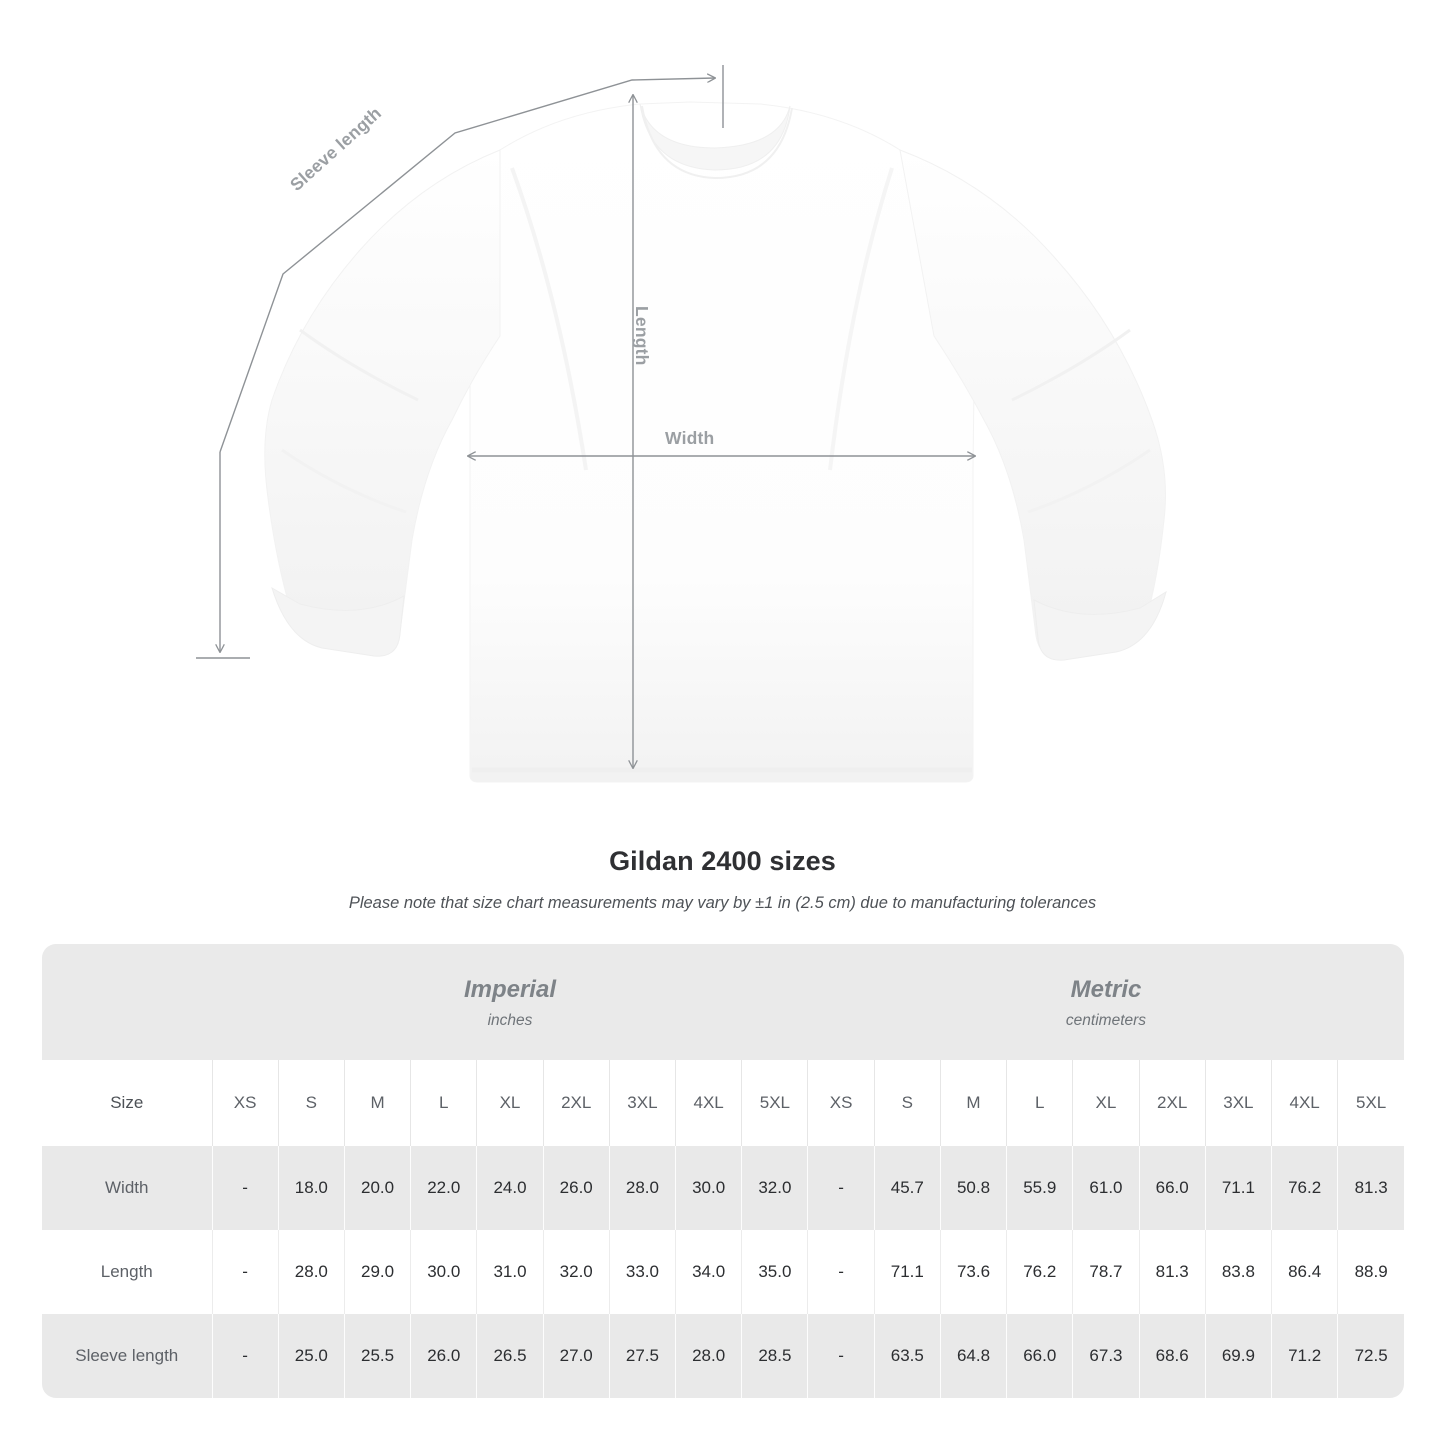  Describe the element at coordinates (311, 1103) in the screenshot. I see `size-column-header-s-imperial: S` at that location.